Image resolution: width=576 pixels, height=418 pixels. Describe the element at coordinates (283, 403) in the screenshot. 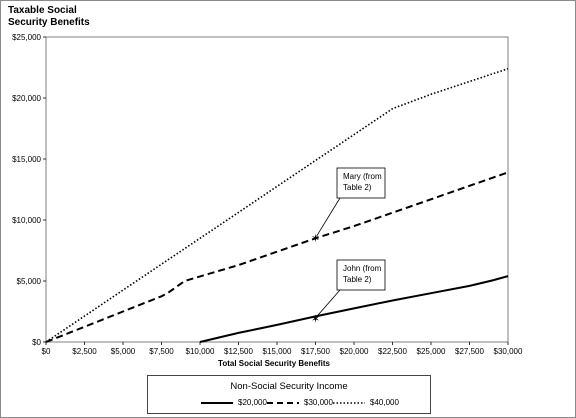

I see `legend-swatch-dashed` at that location.